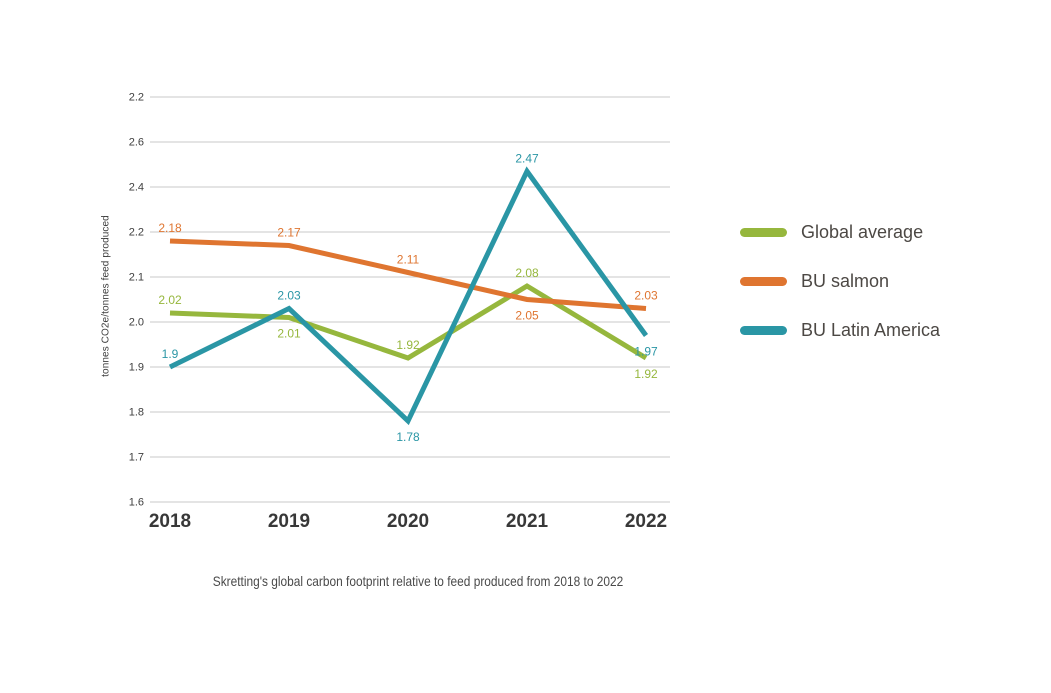  What do you see at coordinates (136, 368) in the screenshot?
I see `y-tick-label: 1.9` at bounding box center [136, 368].